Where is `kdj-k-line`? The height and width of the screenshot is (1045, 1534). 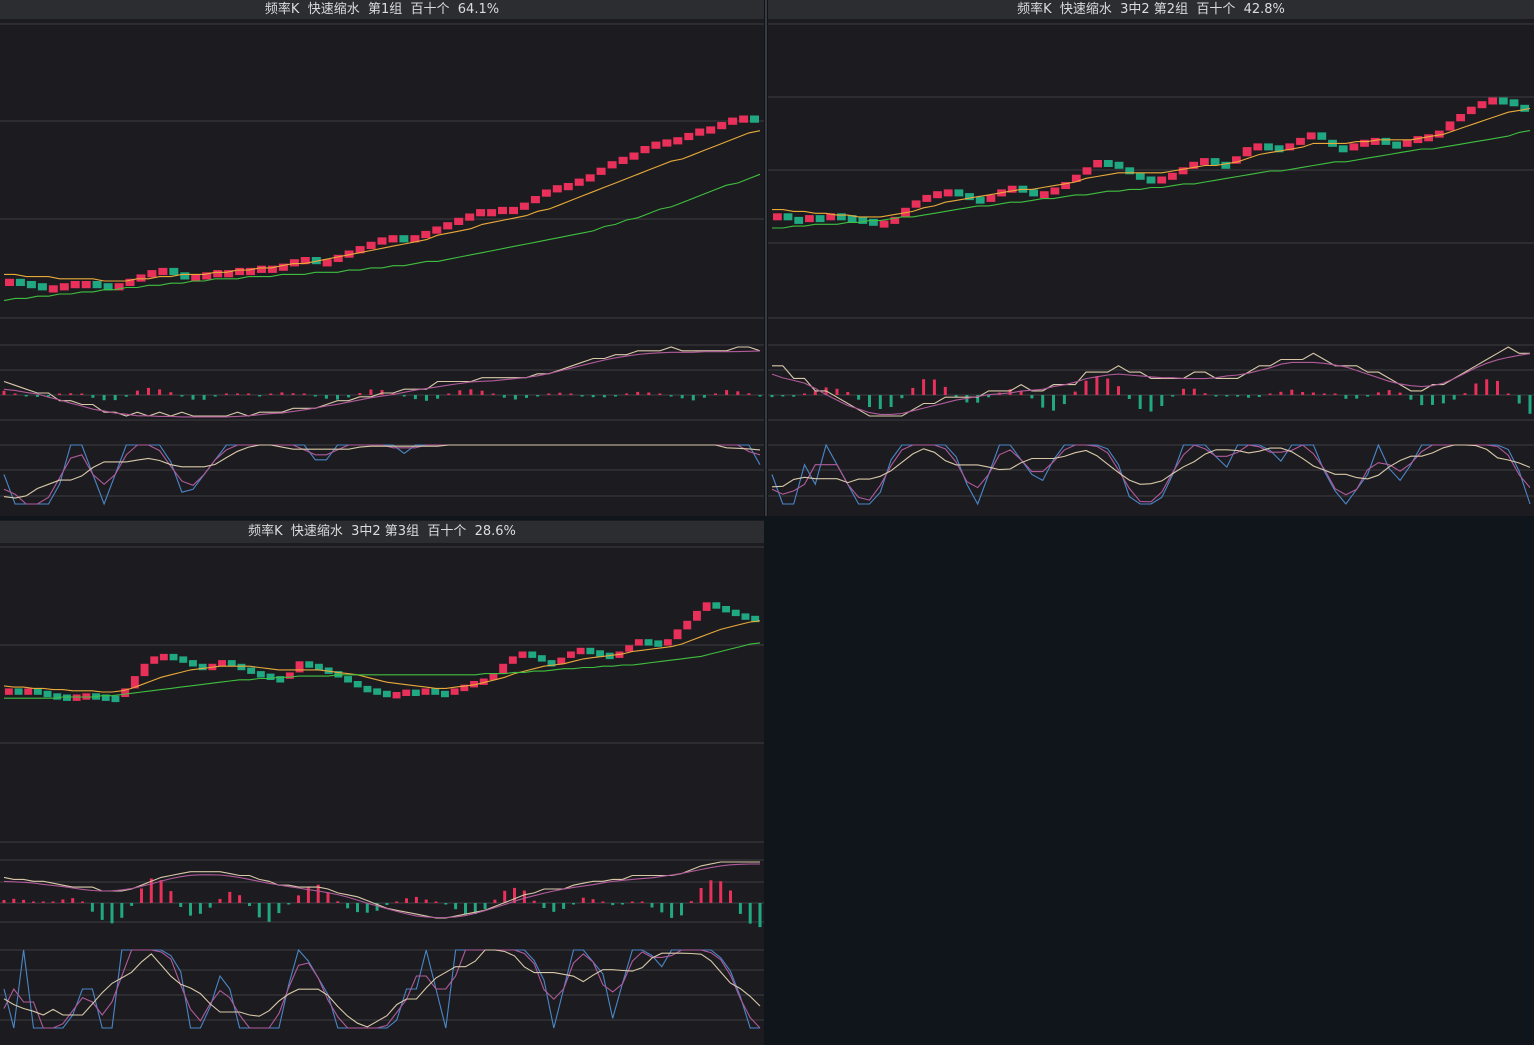
kdj-k-line is located at coordinates (382, 471).